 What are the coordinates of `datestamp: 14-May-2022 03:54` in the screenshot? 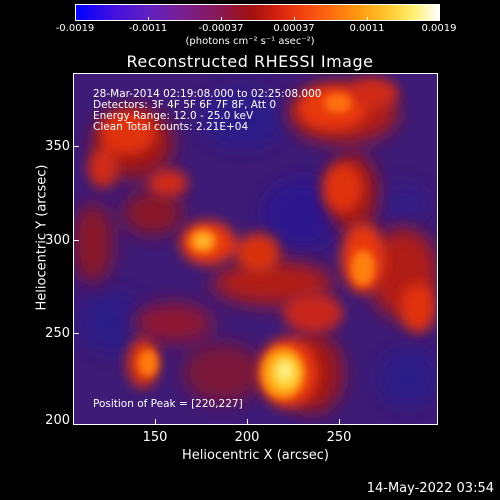 It's located at (430, 488).